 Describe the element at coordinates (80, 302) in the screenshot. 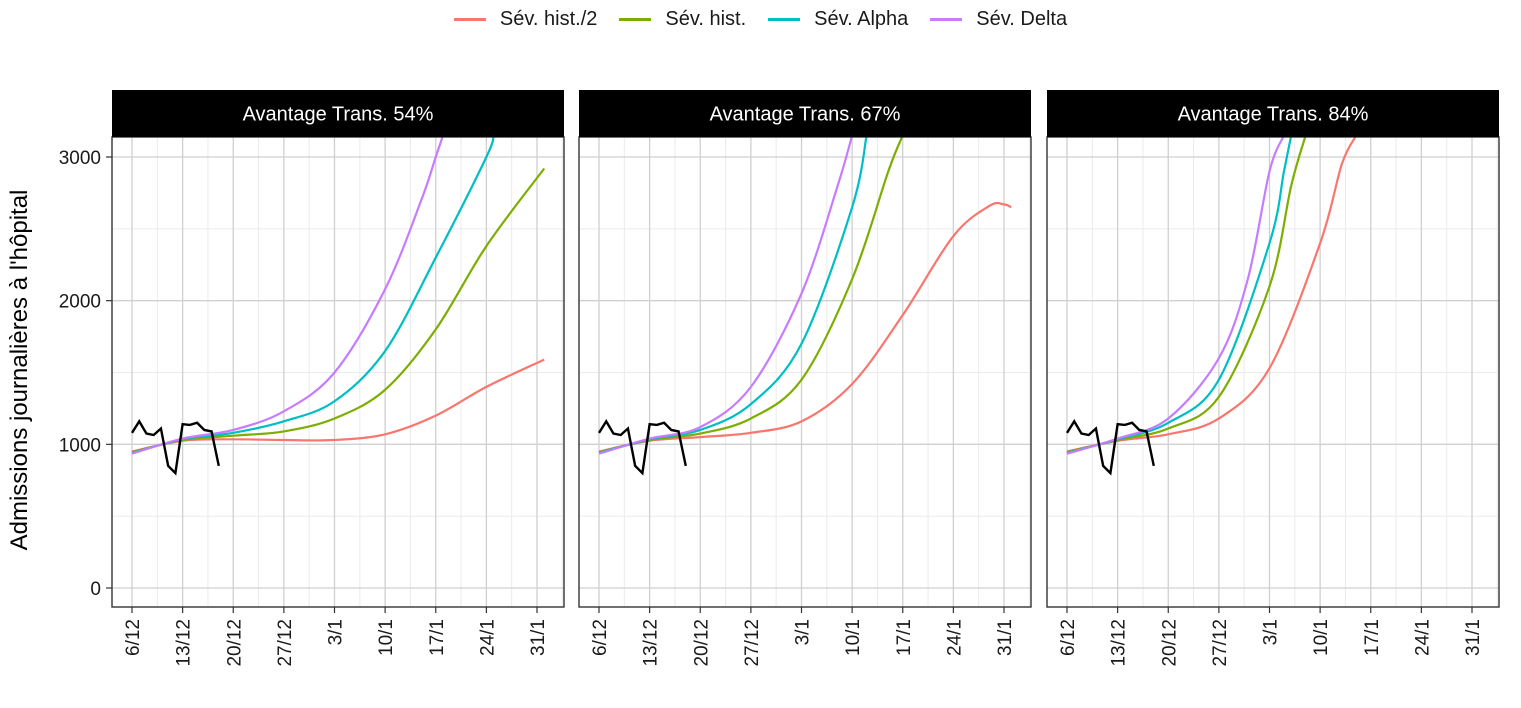

I see `y-tick-label: 2000` at that location.